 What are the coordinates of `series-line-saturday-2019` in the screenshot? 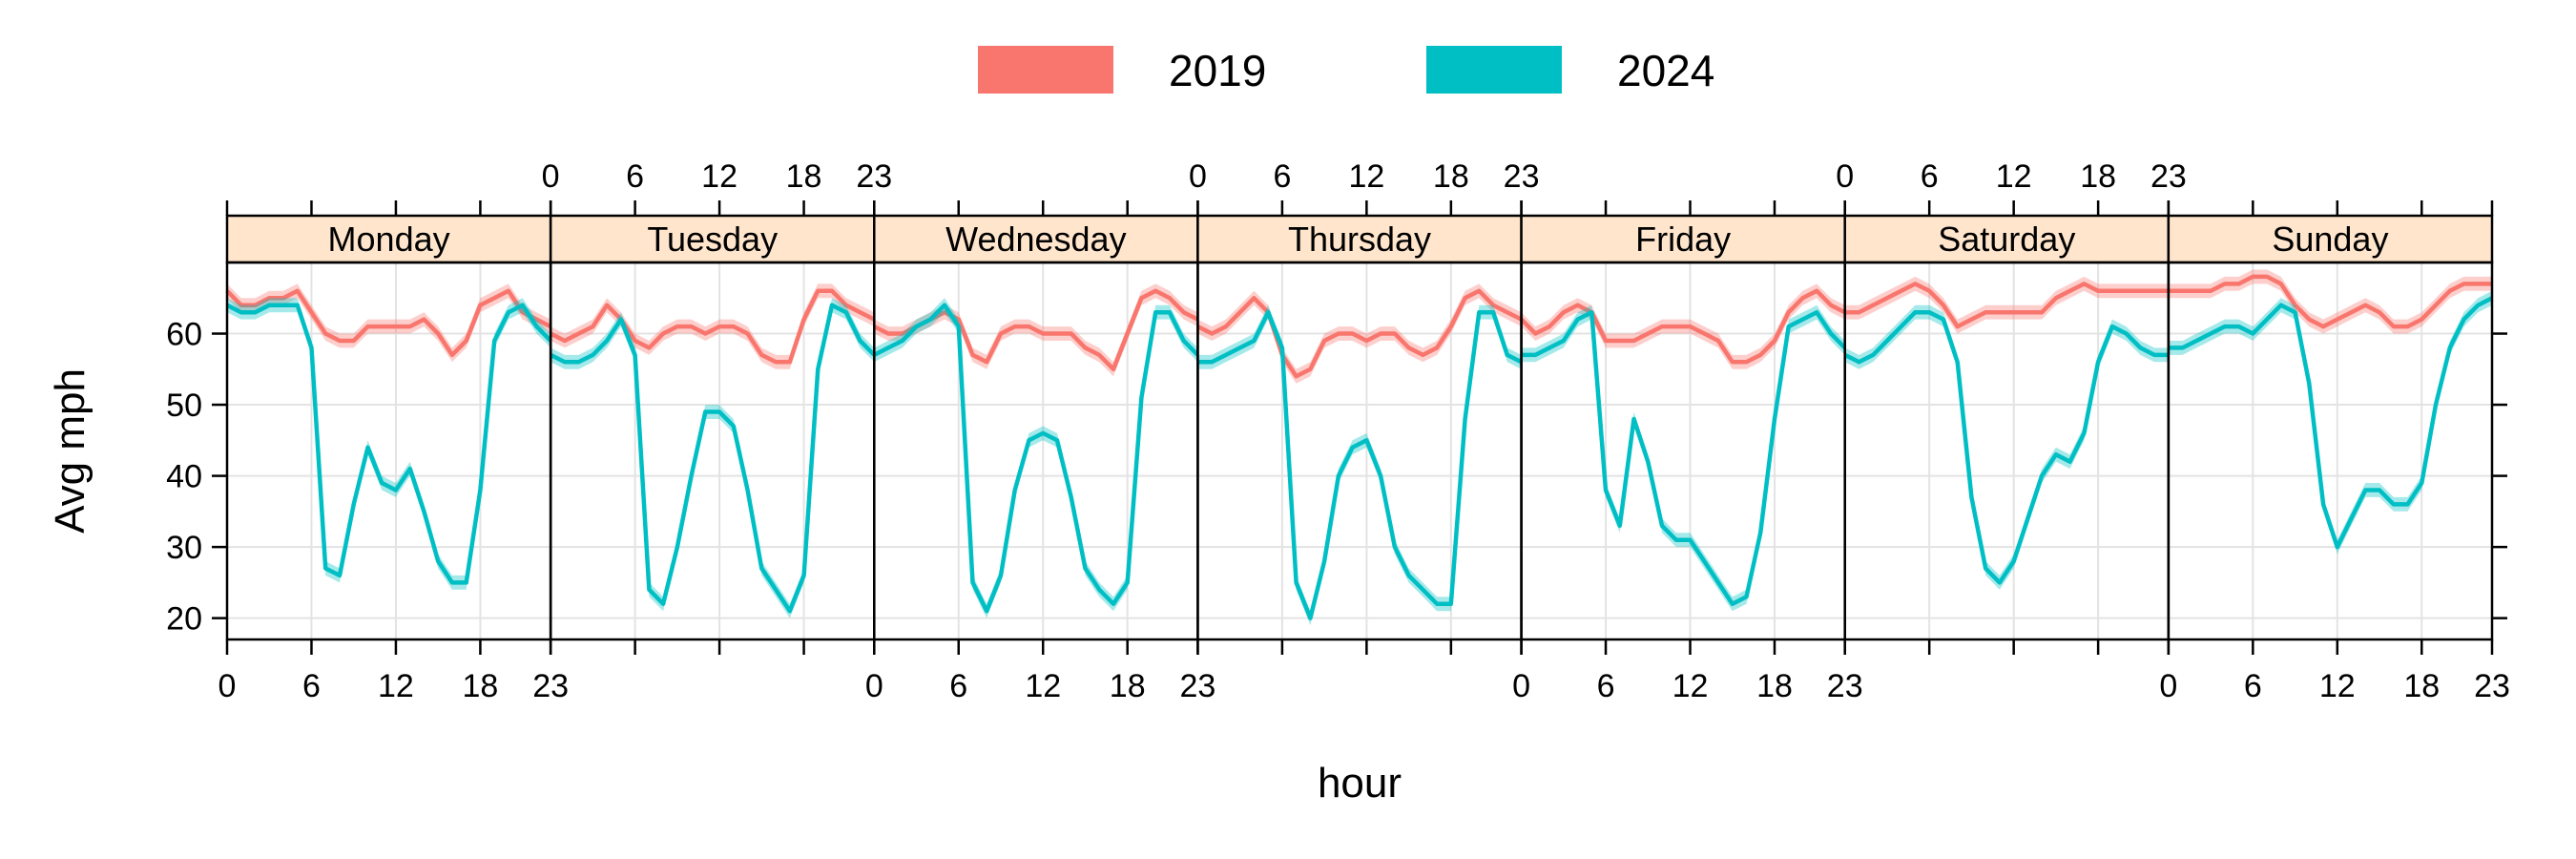 It's located at (2006, 305).